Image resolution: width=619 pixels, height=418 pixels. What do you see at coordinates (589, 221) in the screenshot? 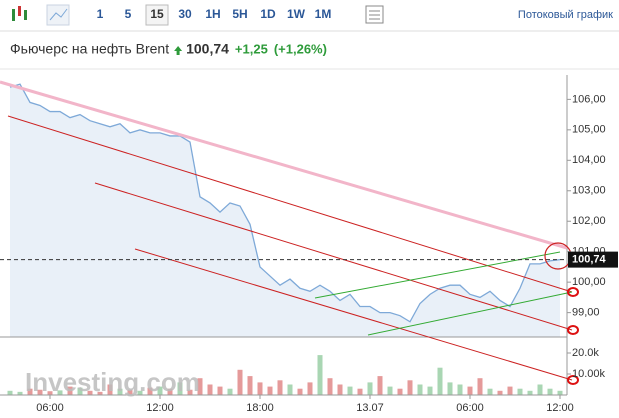
I see `y-tick-label: 102,00` at bounding box center [589, 221].